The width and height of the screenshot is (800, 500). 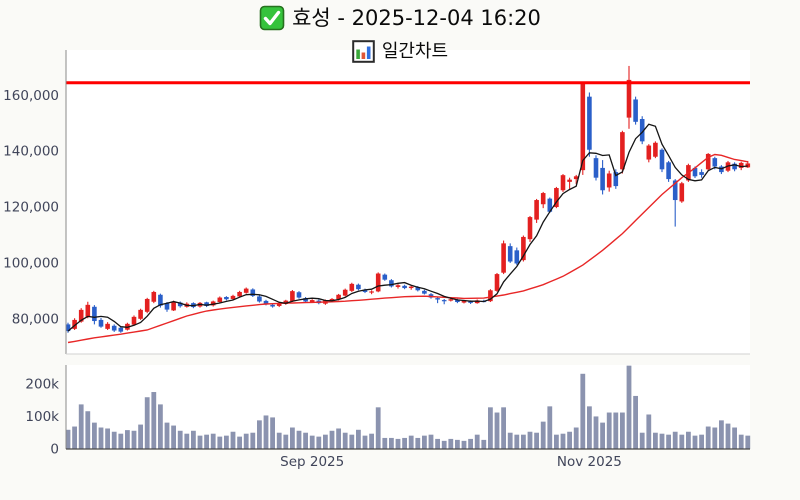 What do you see at coordinates (312, 462) in the screenshot?
I see `date-tick-label: Sep 2025` at bounding box center [312, 462].